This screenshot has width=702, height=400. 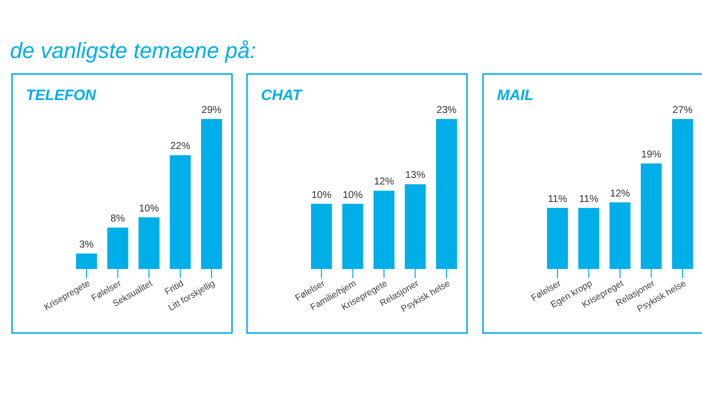 What do you see at coordinates (651, 154) in the screenshot?
I see `data-label: 19%` at bounding box center [651, 154].